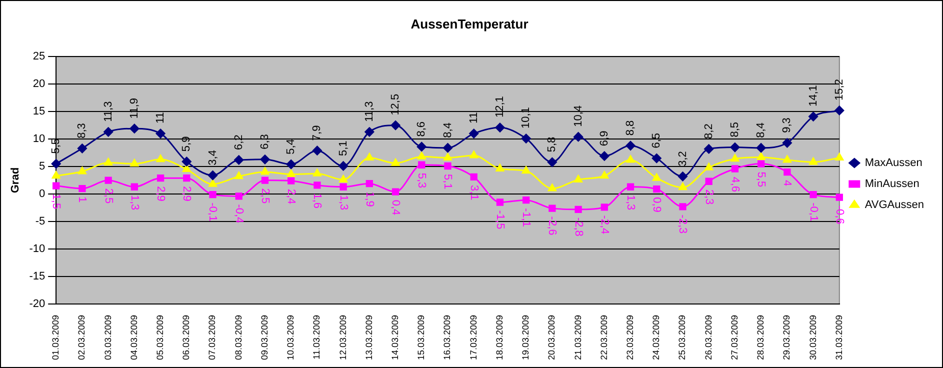  Describe the element at coordinates (893, 163) in the screenshot. I see `legend-label: MaxAussen` at that location.